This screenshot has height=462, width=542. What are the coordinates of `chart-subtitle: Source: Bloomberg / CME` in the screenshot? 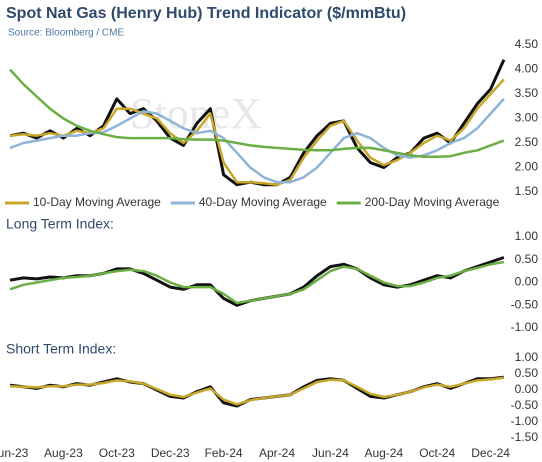 It's located at (66, 33).